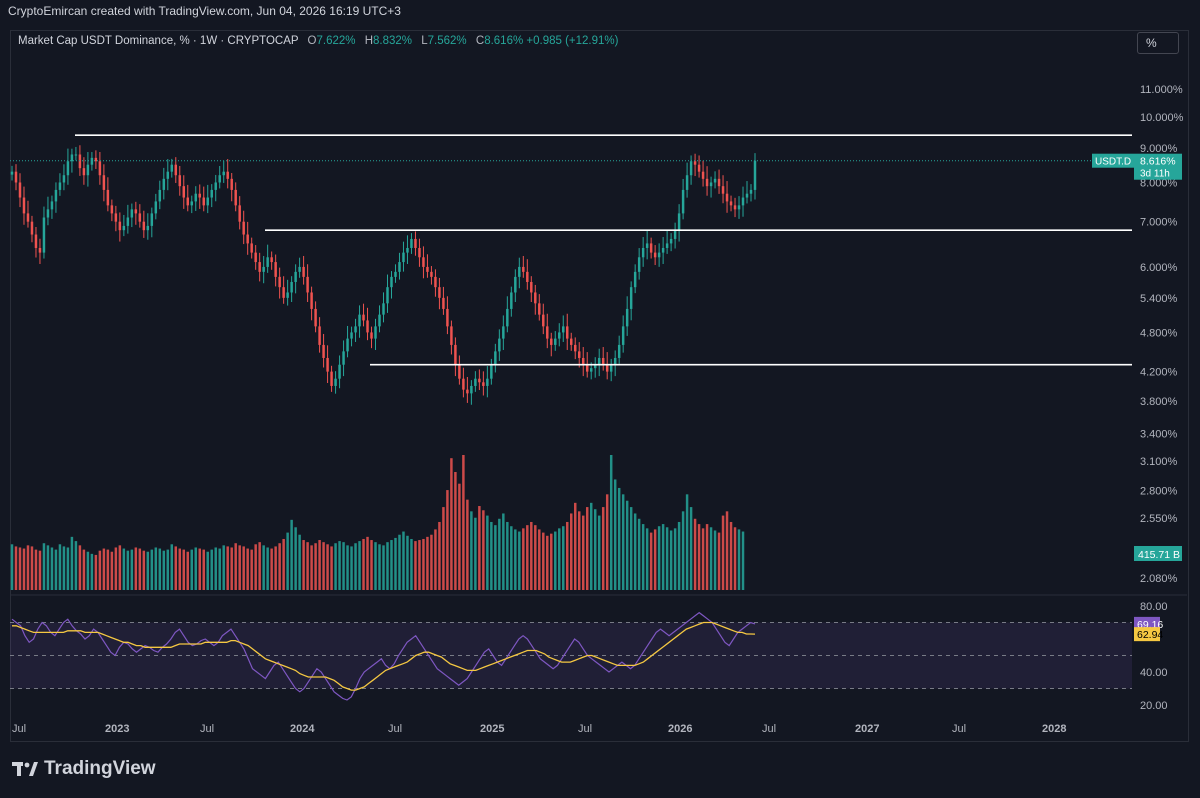  Describe the element at coordinates (19, 729) in the screenshot. I see `time-axis-label: Jul` at that location.